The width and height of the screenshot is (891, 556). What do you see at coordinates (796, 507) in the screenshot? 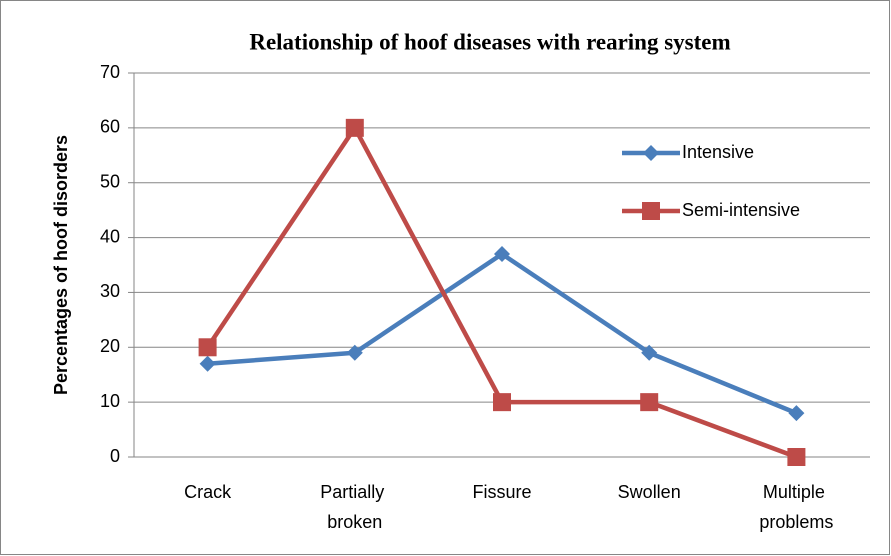
I see `x-tick-label: Multiple problems` at bounding box center [796, 507].